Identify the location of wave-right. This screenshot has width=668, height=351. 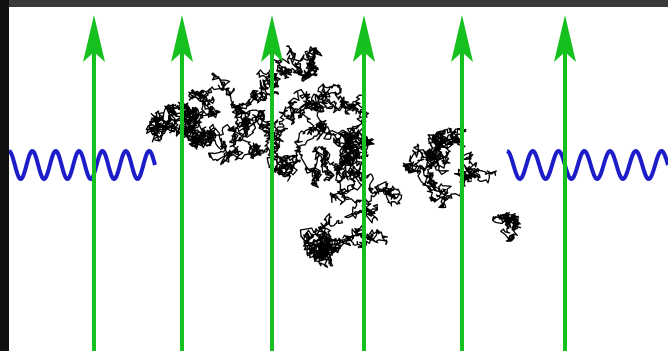
(587, 165).